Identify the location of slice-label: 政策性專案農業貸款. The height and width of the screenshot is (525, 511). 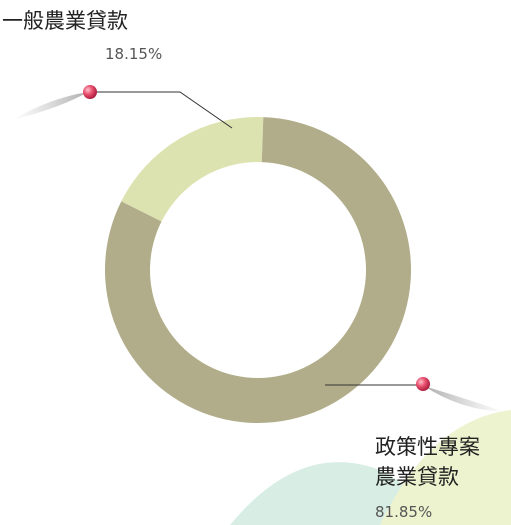
(427, 462).